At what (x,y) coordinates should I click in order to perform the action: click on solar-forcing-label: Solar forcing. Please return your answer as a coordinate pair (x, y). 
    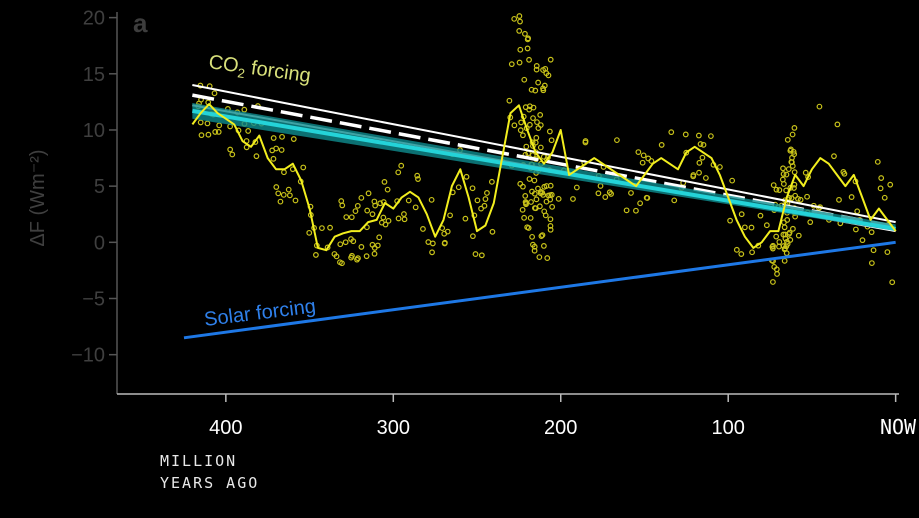
    Looking at the image, I should click on (260, 313).